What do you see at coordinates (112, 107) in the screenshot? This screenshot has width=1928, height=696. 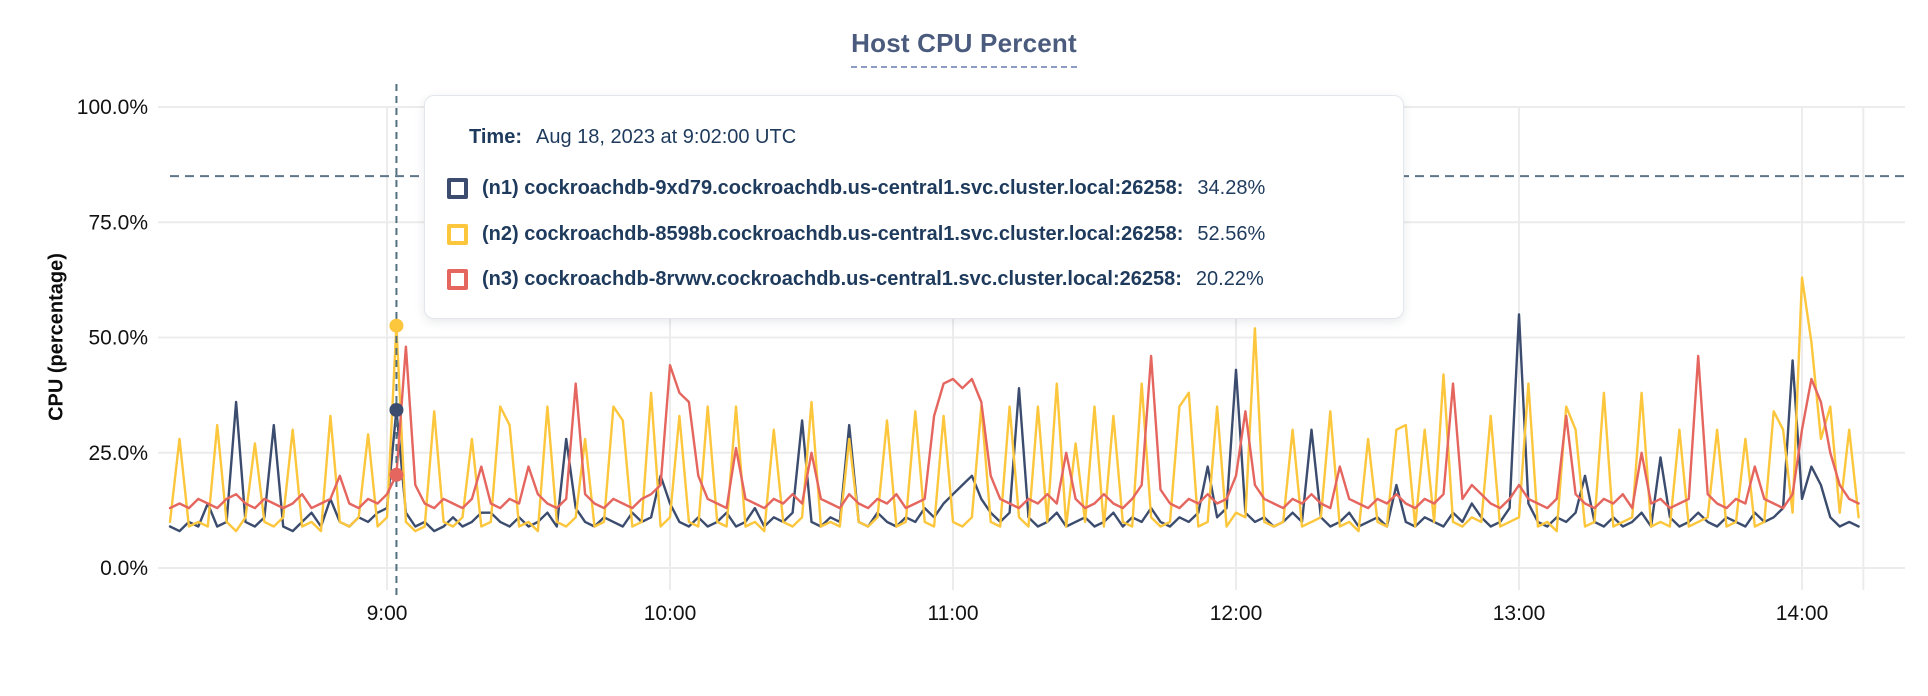 I see `y-tick-label: 100.0%` at bounding box center [112, 107].